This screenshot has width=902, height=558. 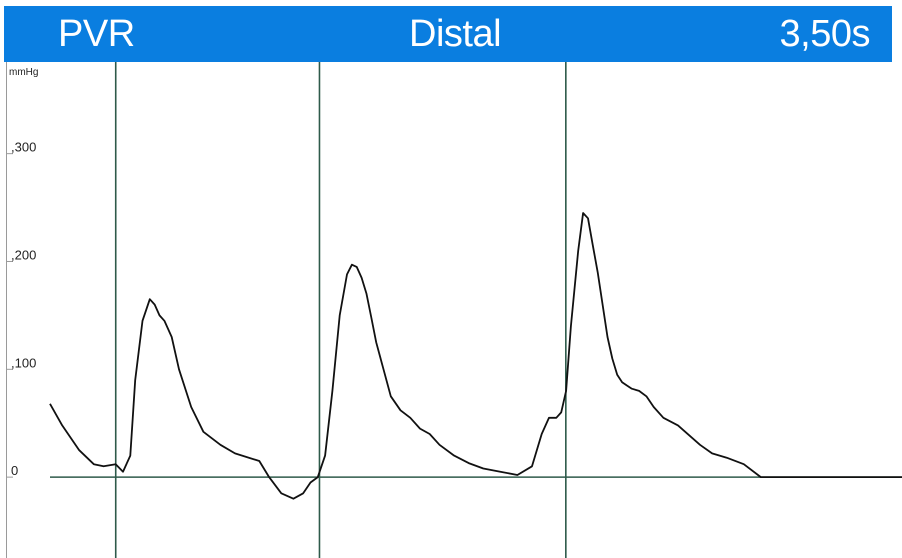 What do you see at coordinates (14, 470) in the screenshot?
I see `y-tick-label: 0` at bounding box center [14, 470].